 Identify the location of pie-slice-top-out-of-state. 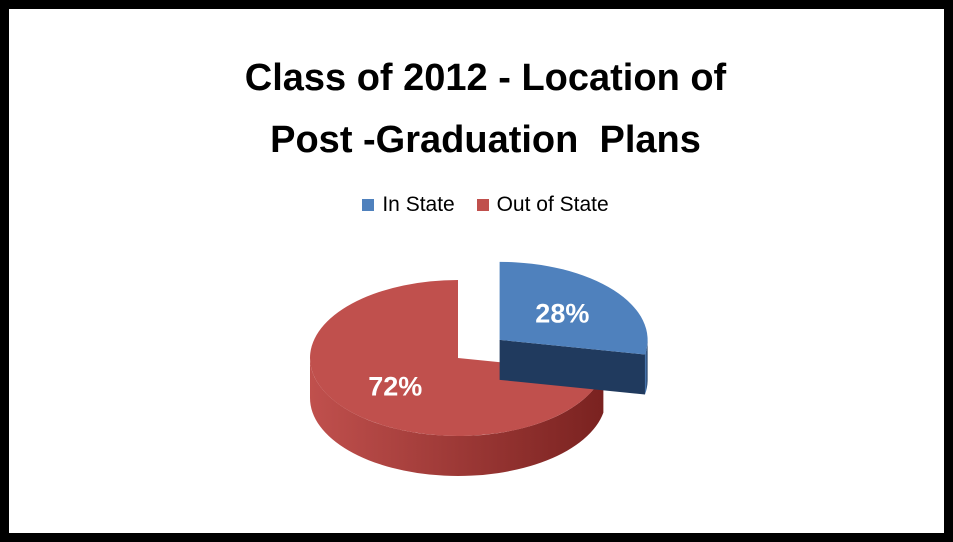
(457, 358).